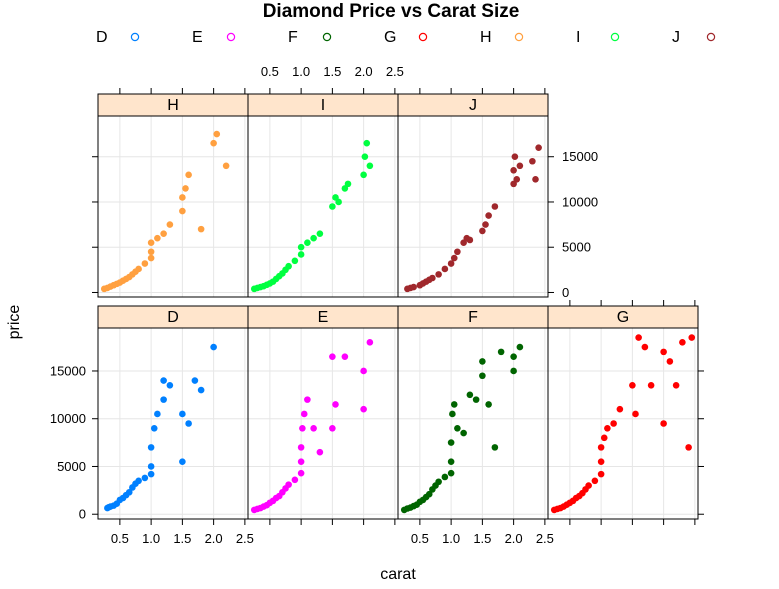 The height and width of the screenshot is (589, 779). Describe the element at coordinates (580, 201) in the screenshot. I see `y-tick-label-right: 10000` at that location.